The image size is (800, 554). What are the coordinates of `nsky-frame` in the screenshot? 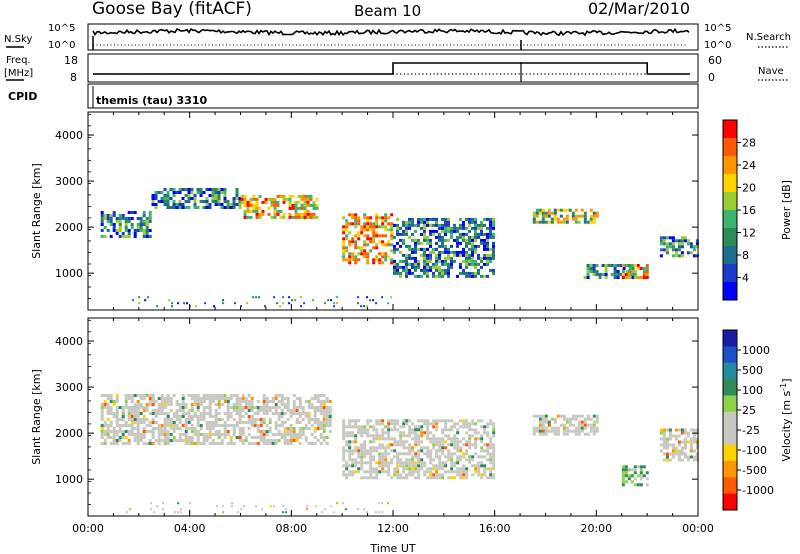 It's located at (393, 37).